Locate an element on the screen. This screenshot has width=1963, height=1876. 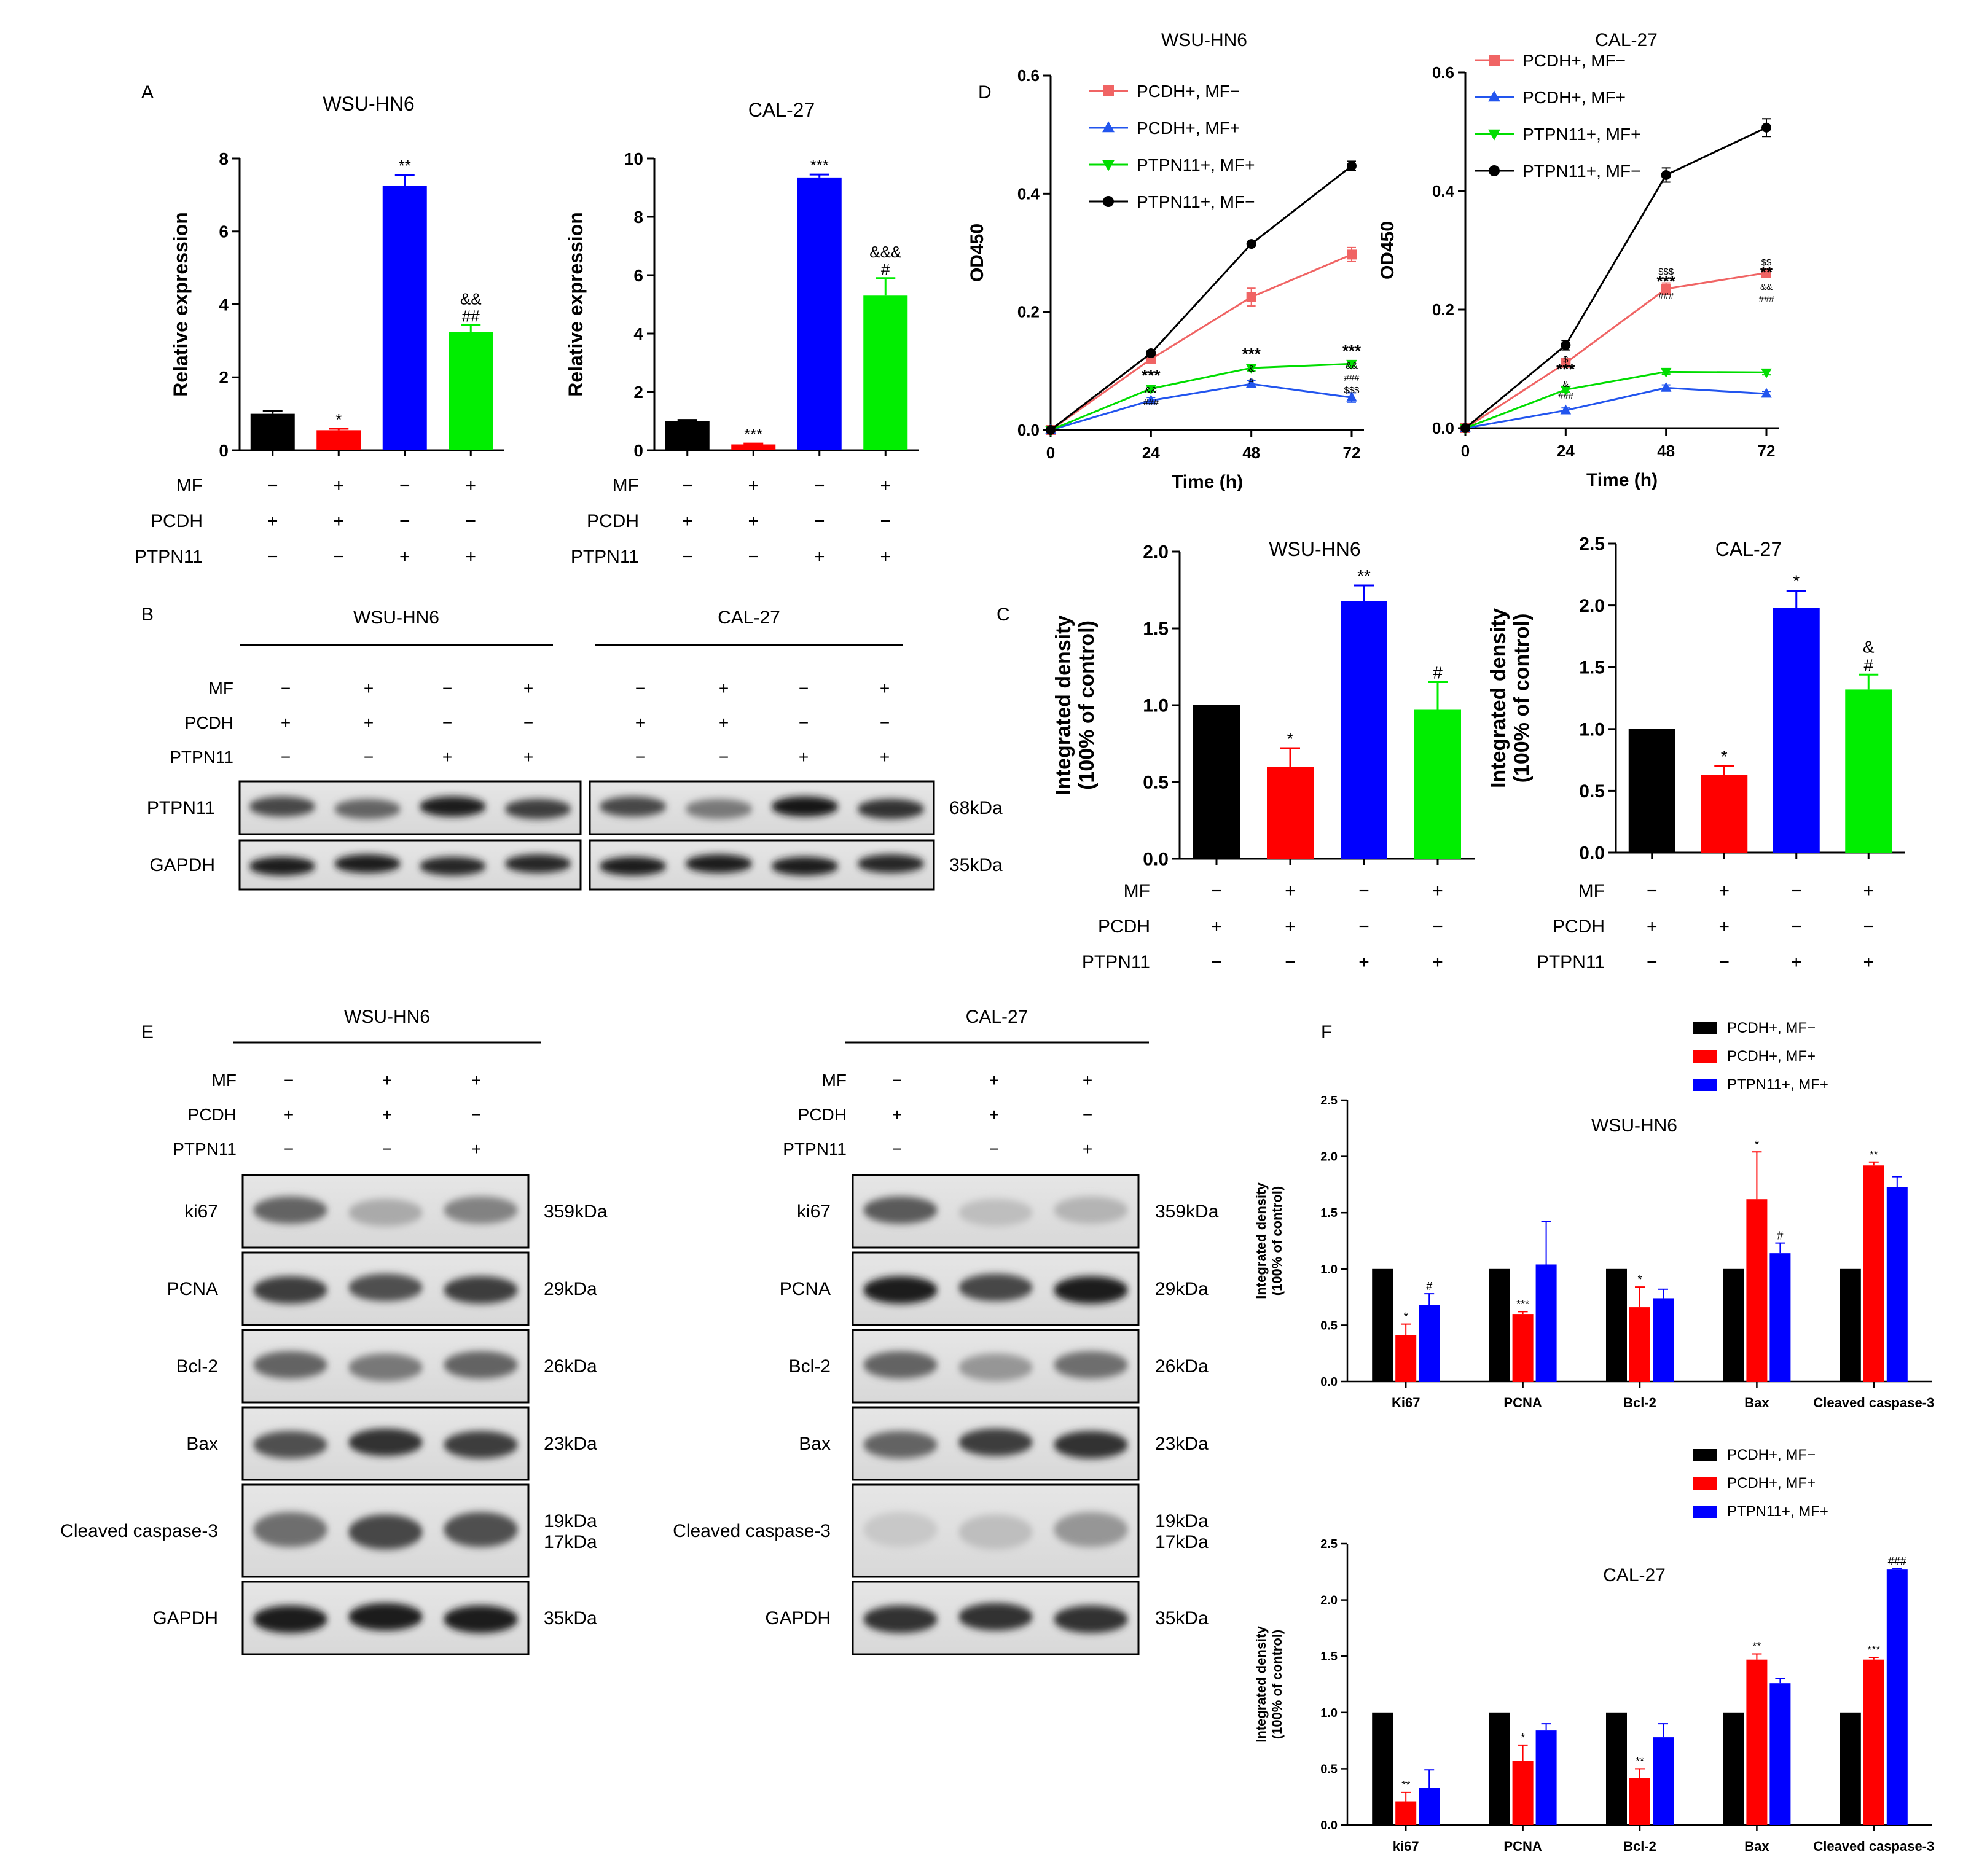
significance-mark: && is located at coordinates (1766, 287).